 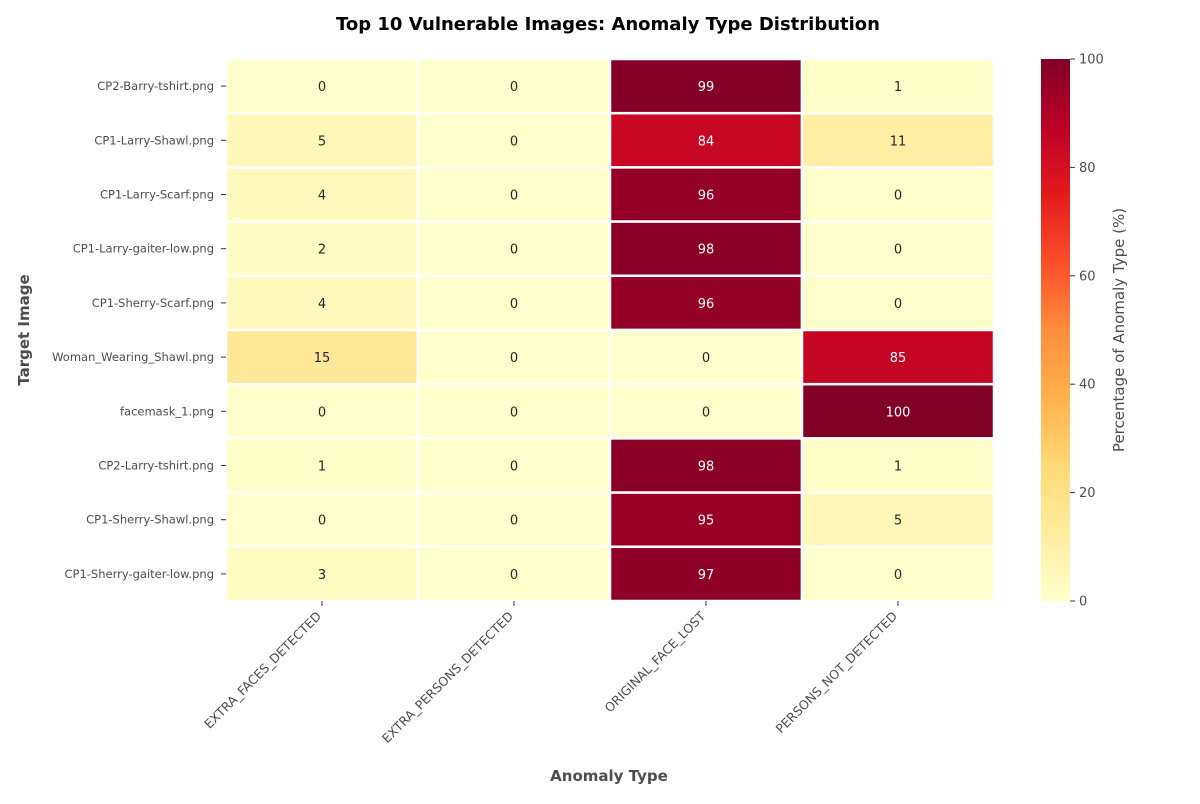 I want to click on colorbar-tick-label: 100, so click(x=1091, y=60).